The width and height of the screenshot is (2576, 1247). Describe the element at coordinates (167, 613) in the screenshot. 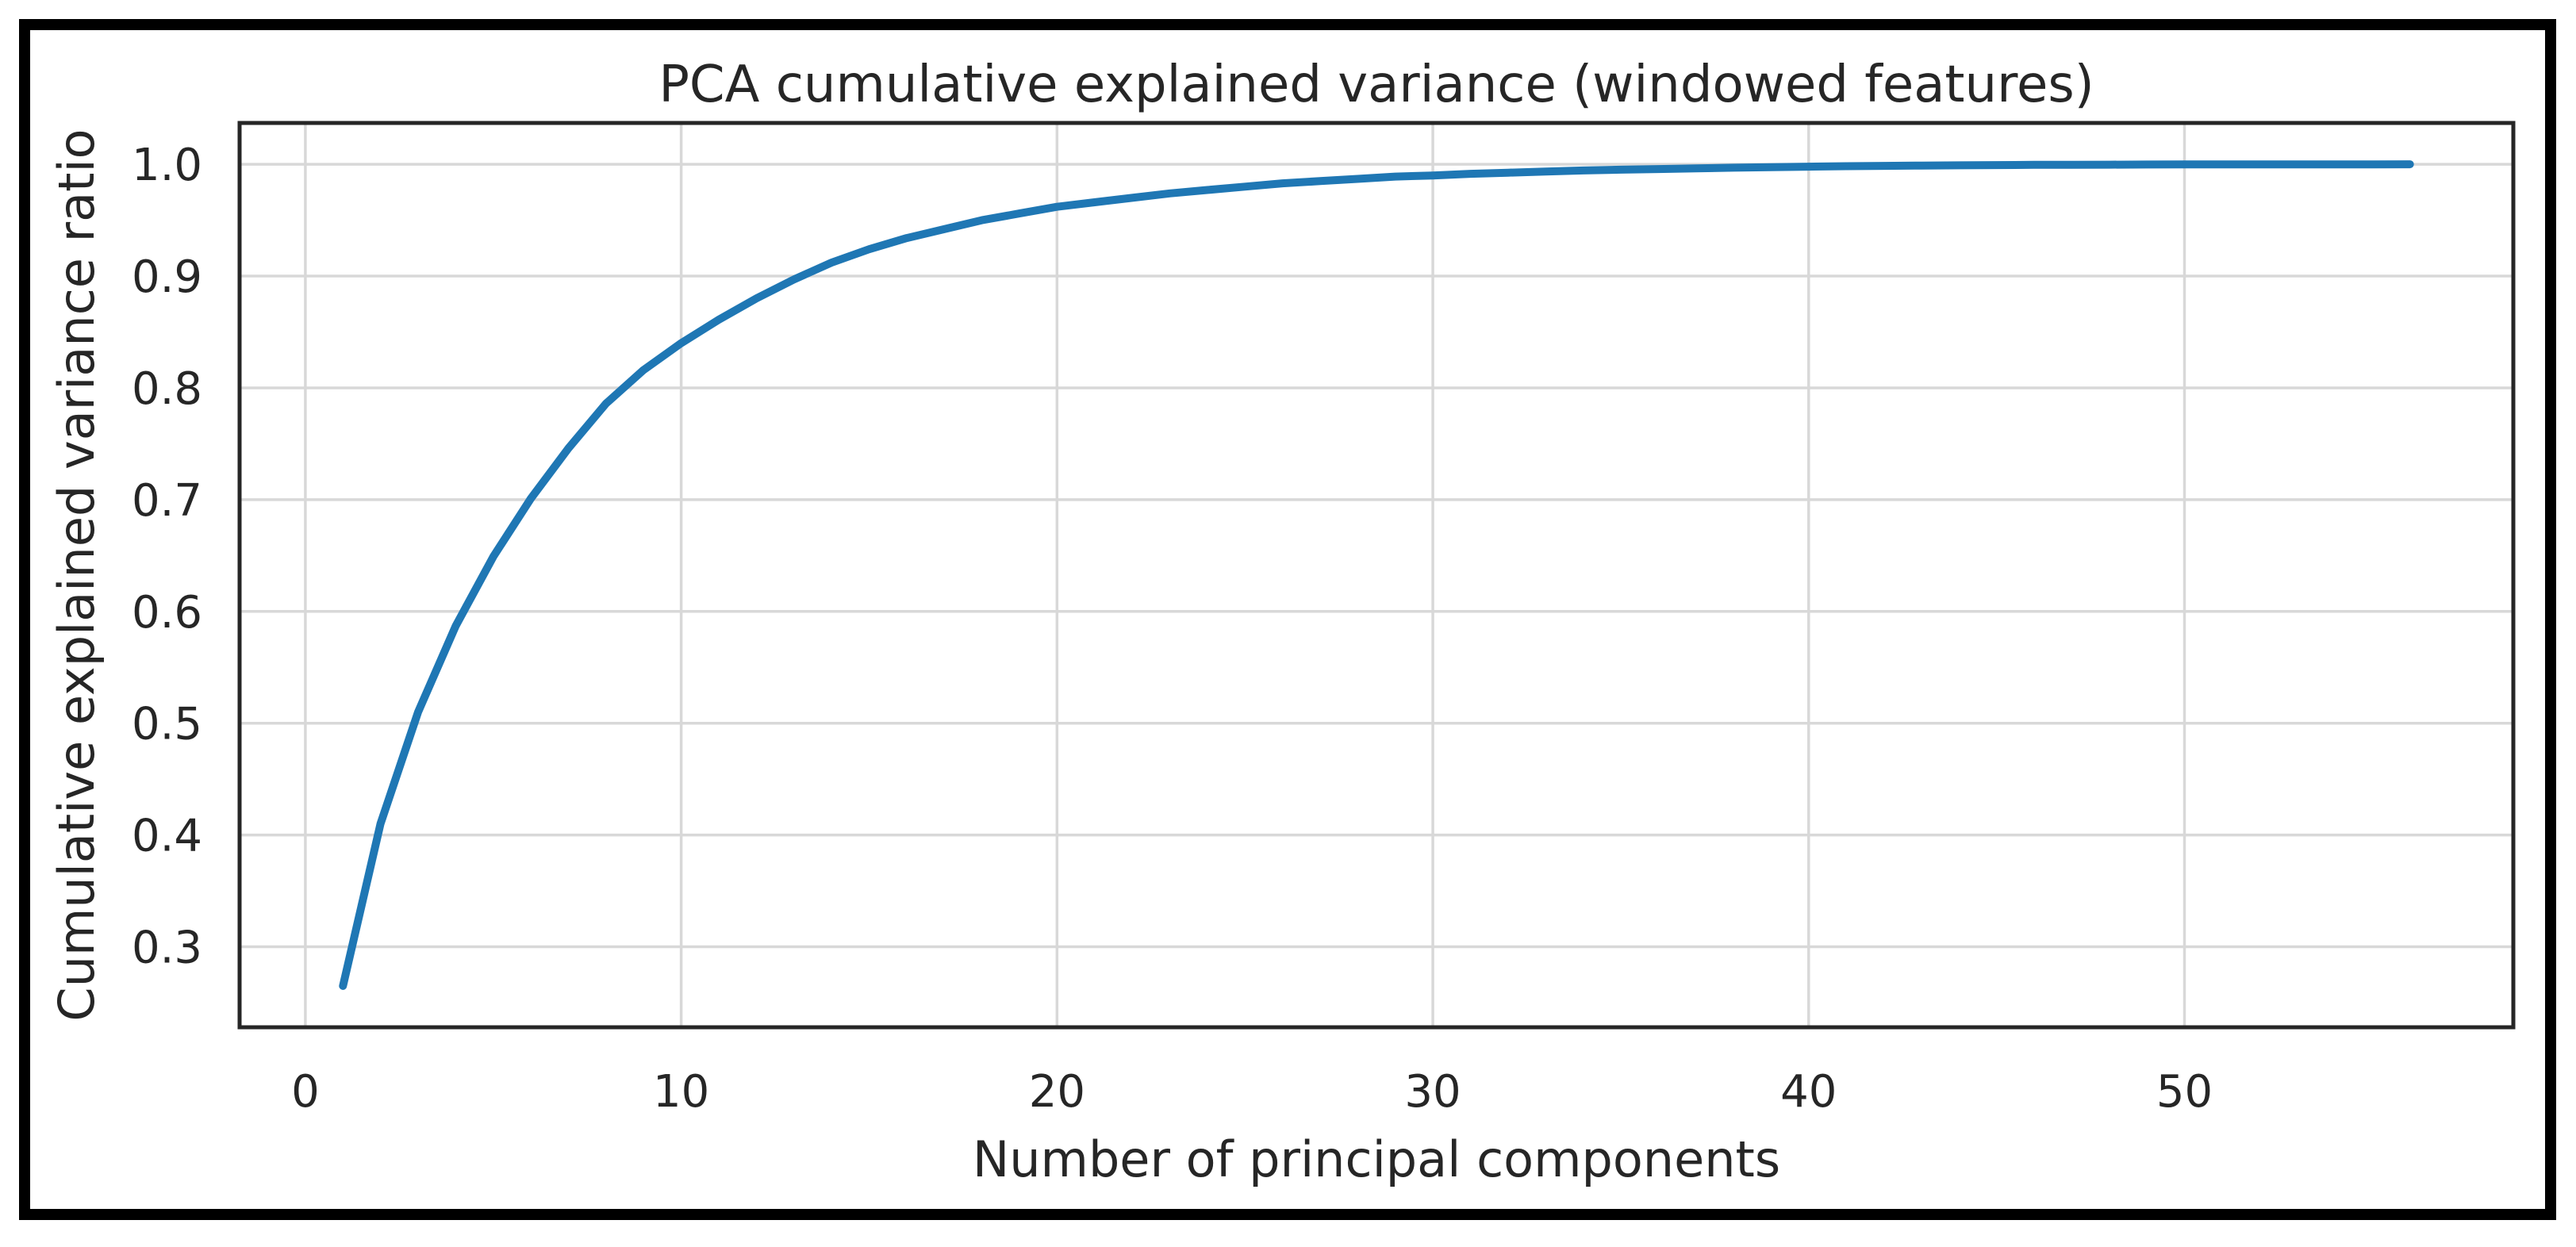

I see `y-tick-label: 0.6` at that location.